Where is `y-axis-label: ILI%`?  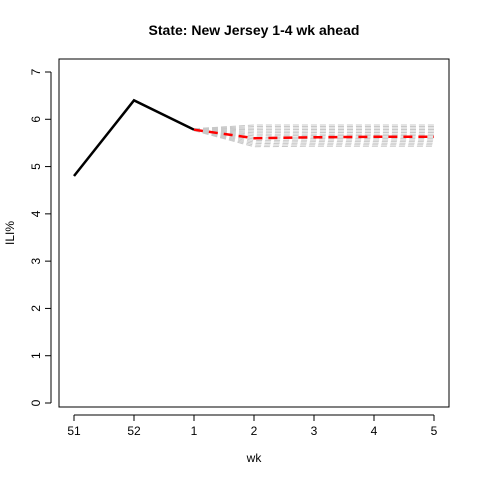 y-axis-label: ILI% is located at coordinates (10, 233).